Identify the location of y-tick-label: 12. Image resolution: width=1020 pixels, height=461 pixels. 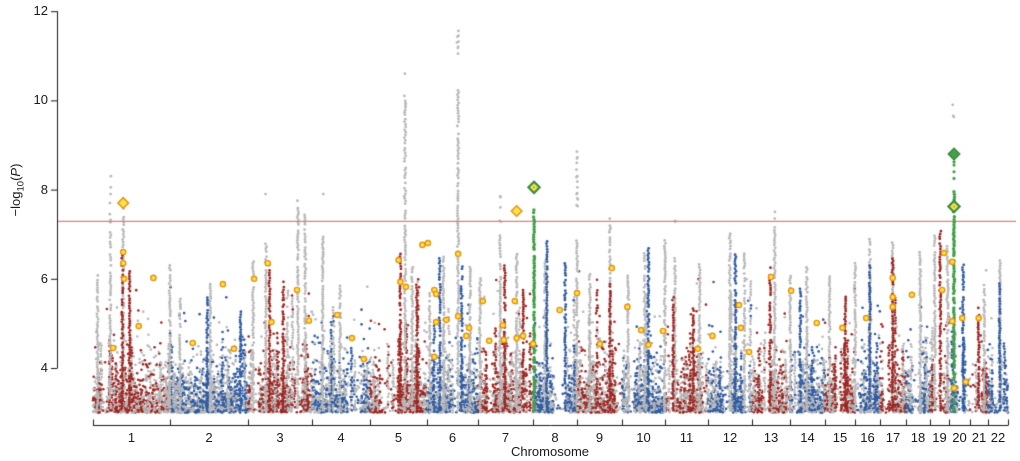
(40, 11).